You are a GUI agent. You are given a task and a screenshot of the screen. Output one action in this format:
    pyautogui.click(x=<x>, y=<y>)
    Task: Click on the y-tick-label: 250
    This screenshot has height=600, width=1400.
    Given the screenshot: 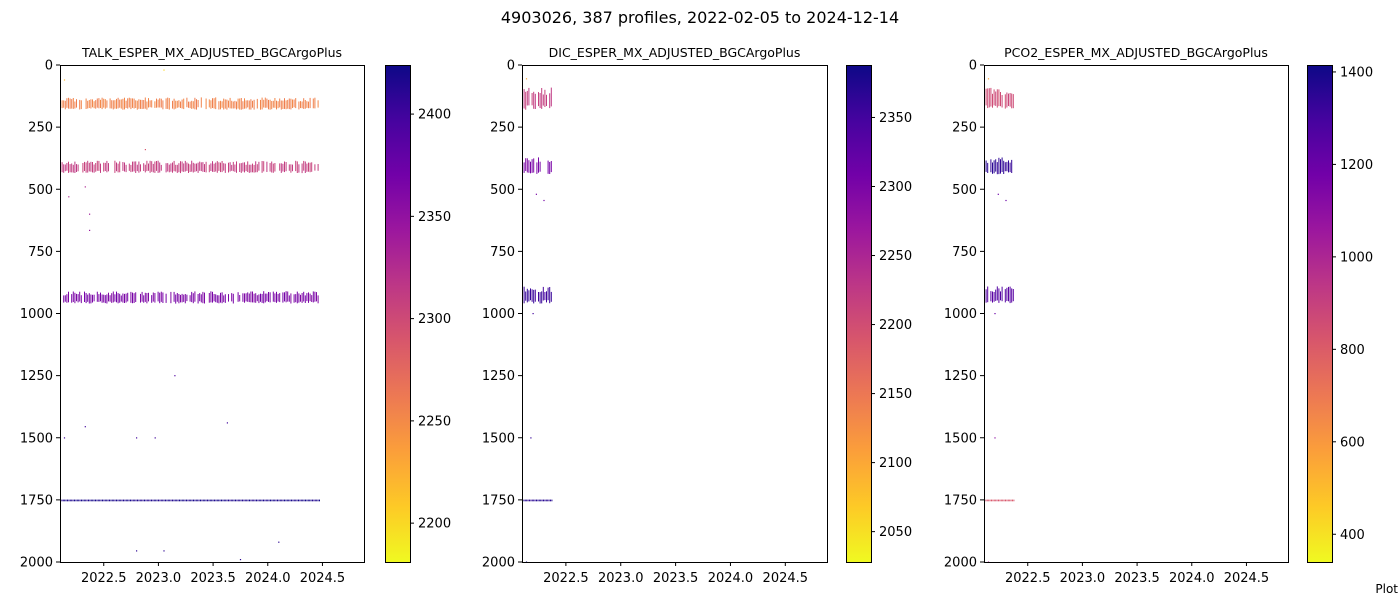 What is the action you would take?
    pyautogui.click(x=964, y=128)
    